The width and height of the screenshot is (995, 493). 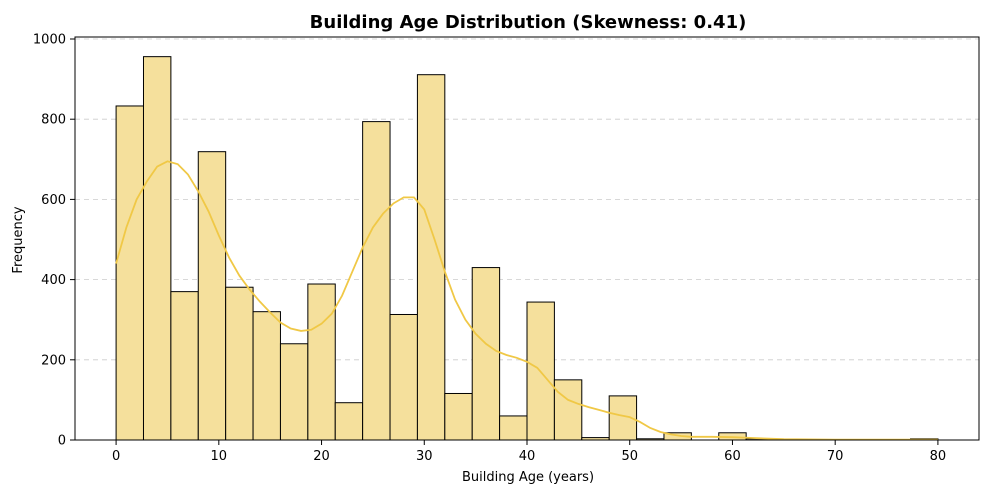 I want to click on x-tick-label-7: 70, so click(x=835, y=456).